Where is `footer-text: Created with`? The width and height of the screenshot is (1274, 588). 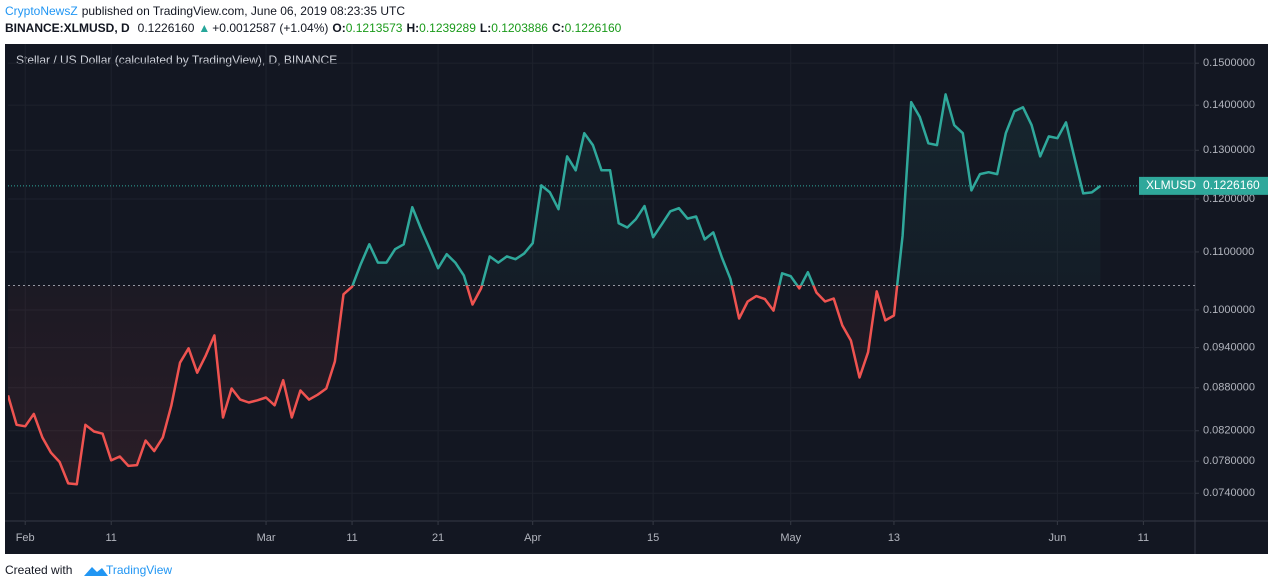 footer-text: Created with is located at coordinates (38, 570).